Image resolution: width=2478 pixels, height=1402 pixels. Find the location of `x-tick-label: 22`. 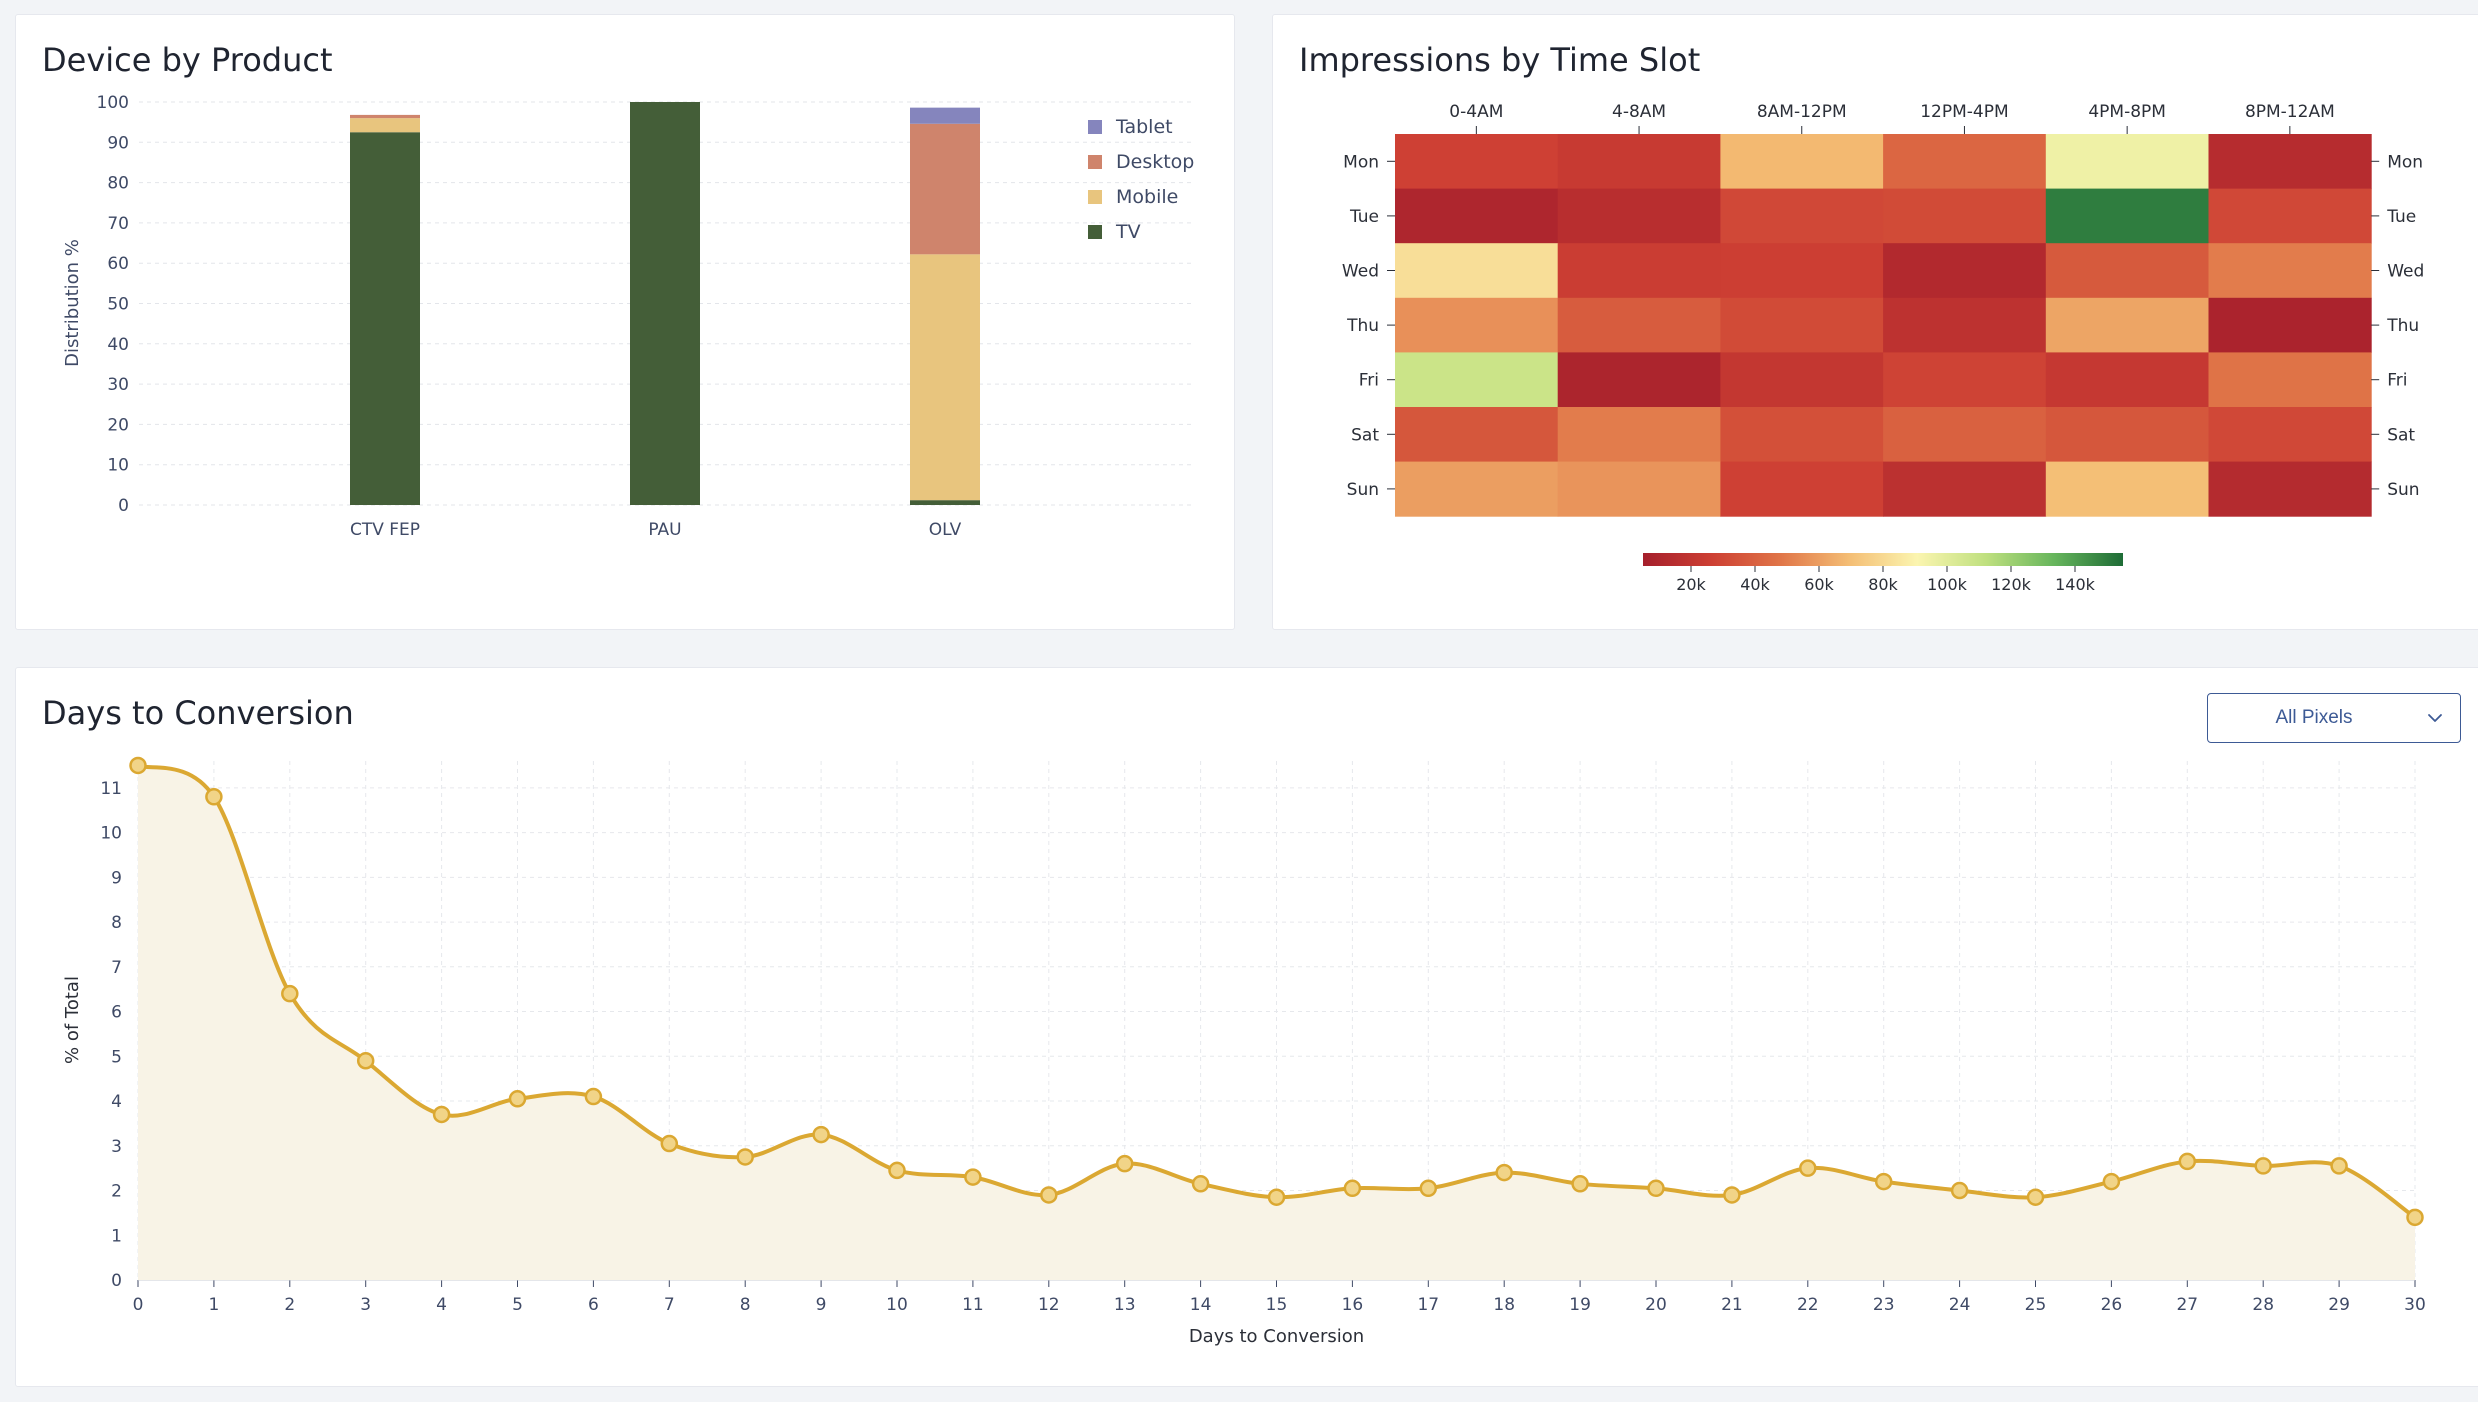

x-tick-label: 22 is located at coordinates (1808, 1305).